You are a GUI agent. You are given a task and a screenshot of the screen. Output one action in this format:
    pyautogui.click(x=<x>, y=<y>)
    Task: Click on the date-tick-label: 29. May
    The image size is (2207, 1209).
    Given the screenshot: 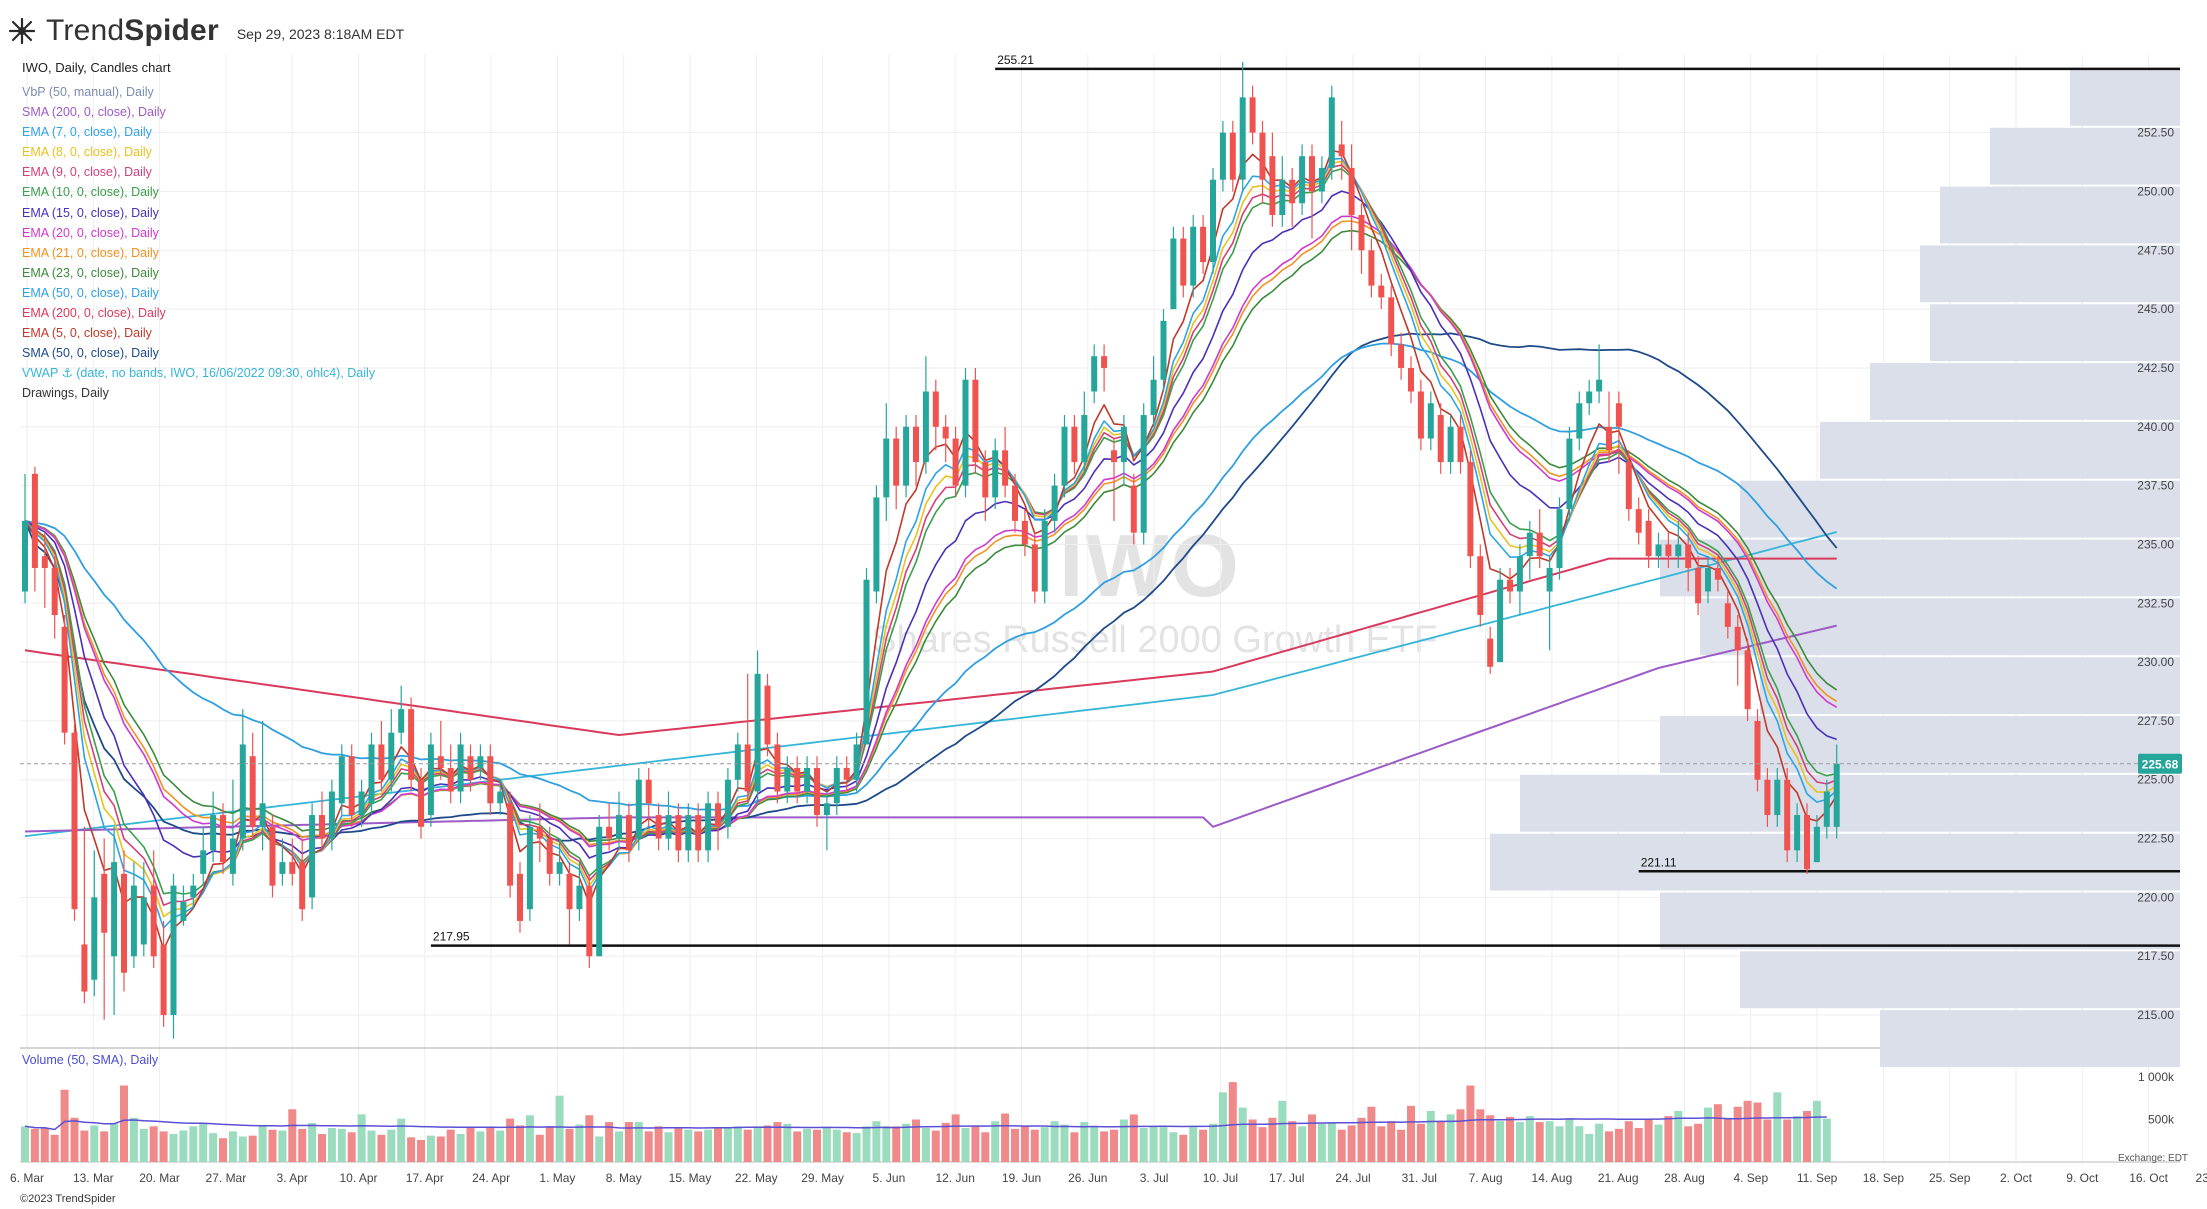 What is the action you would take?
    pyautogui.click(x=822, y=1178)
    